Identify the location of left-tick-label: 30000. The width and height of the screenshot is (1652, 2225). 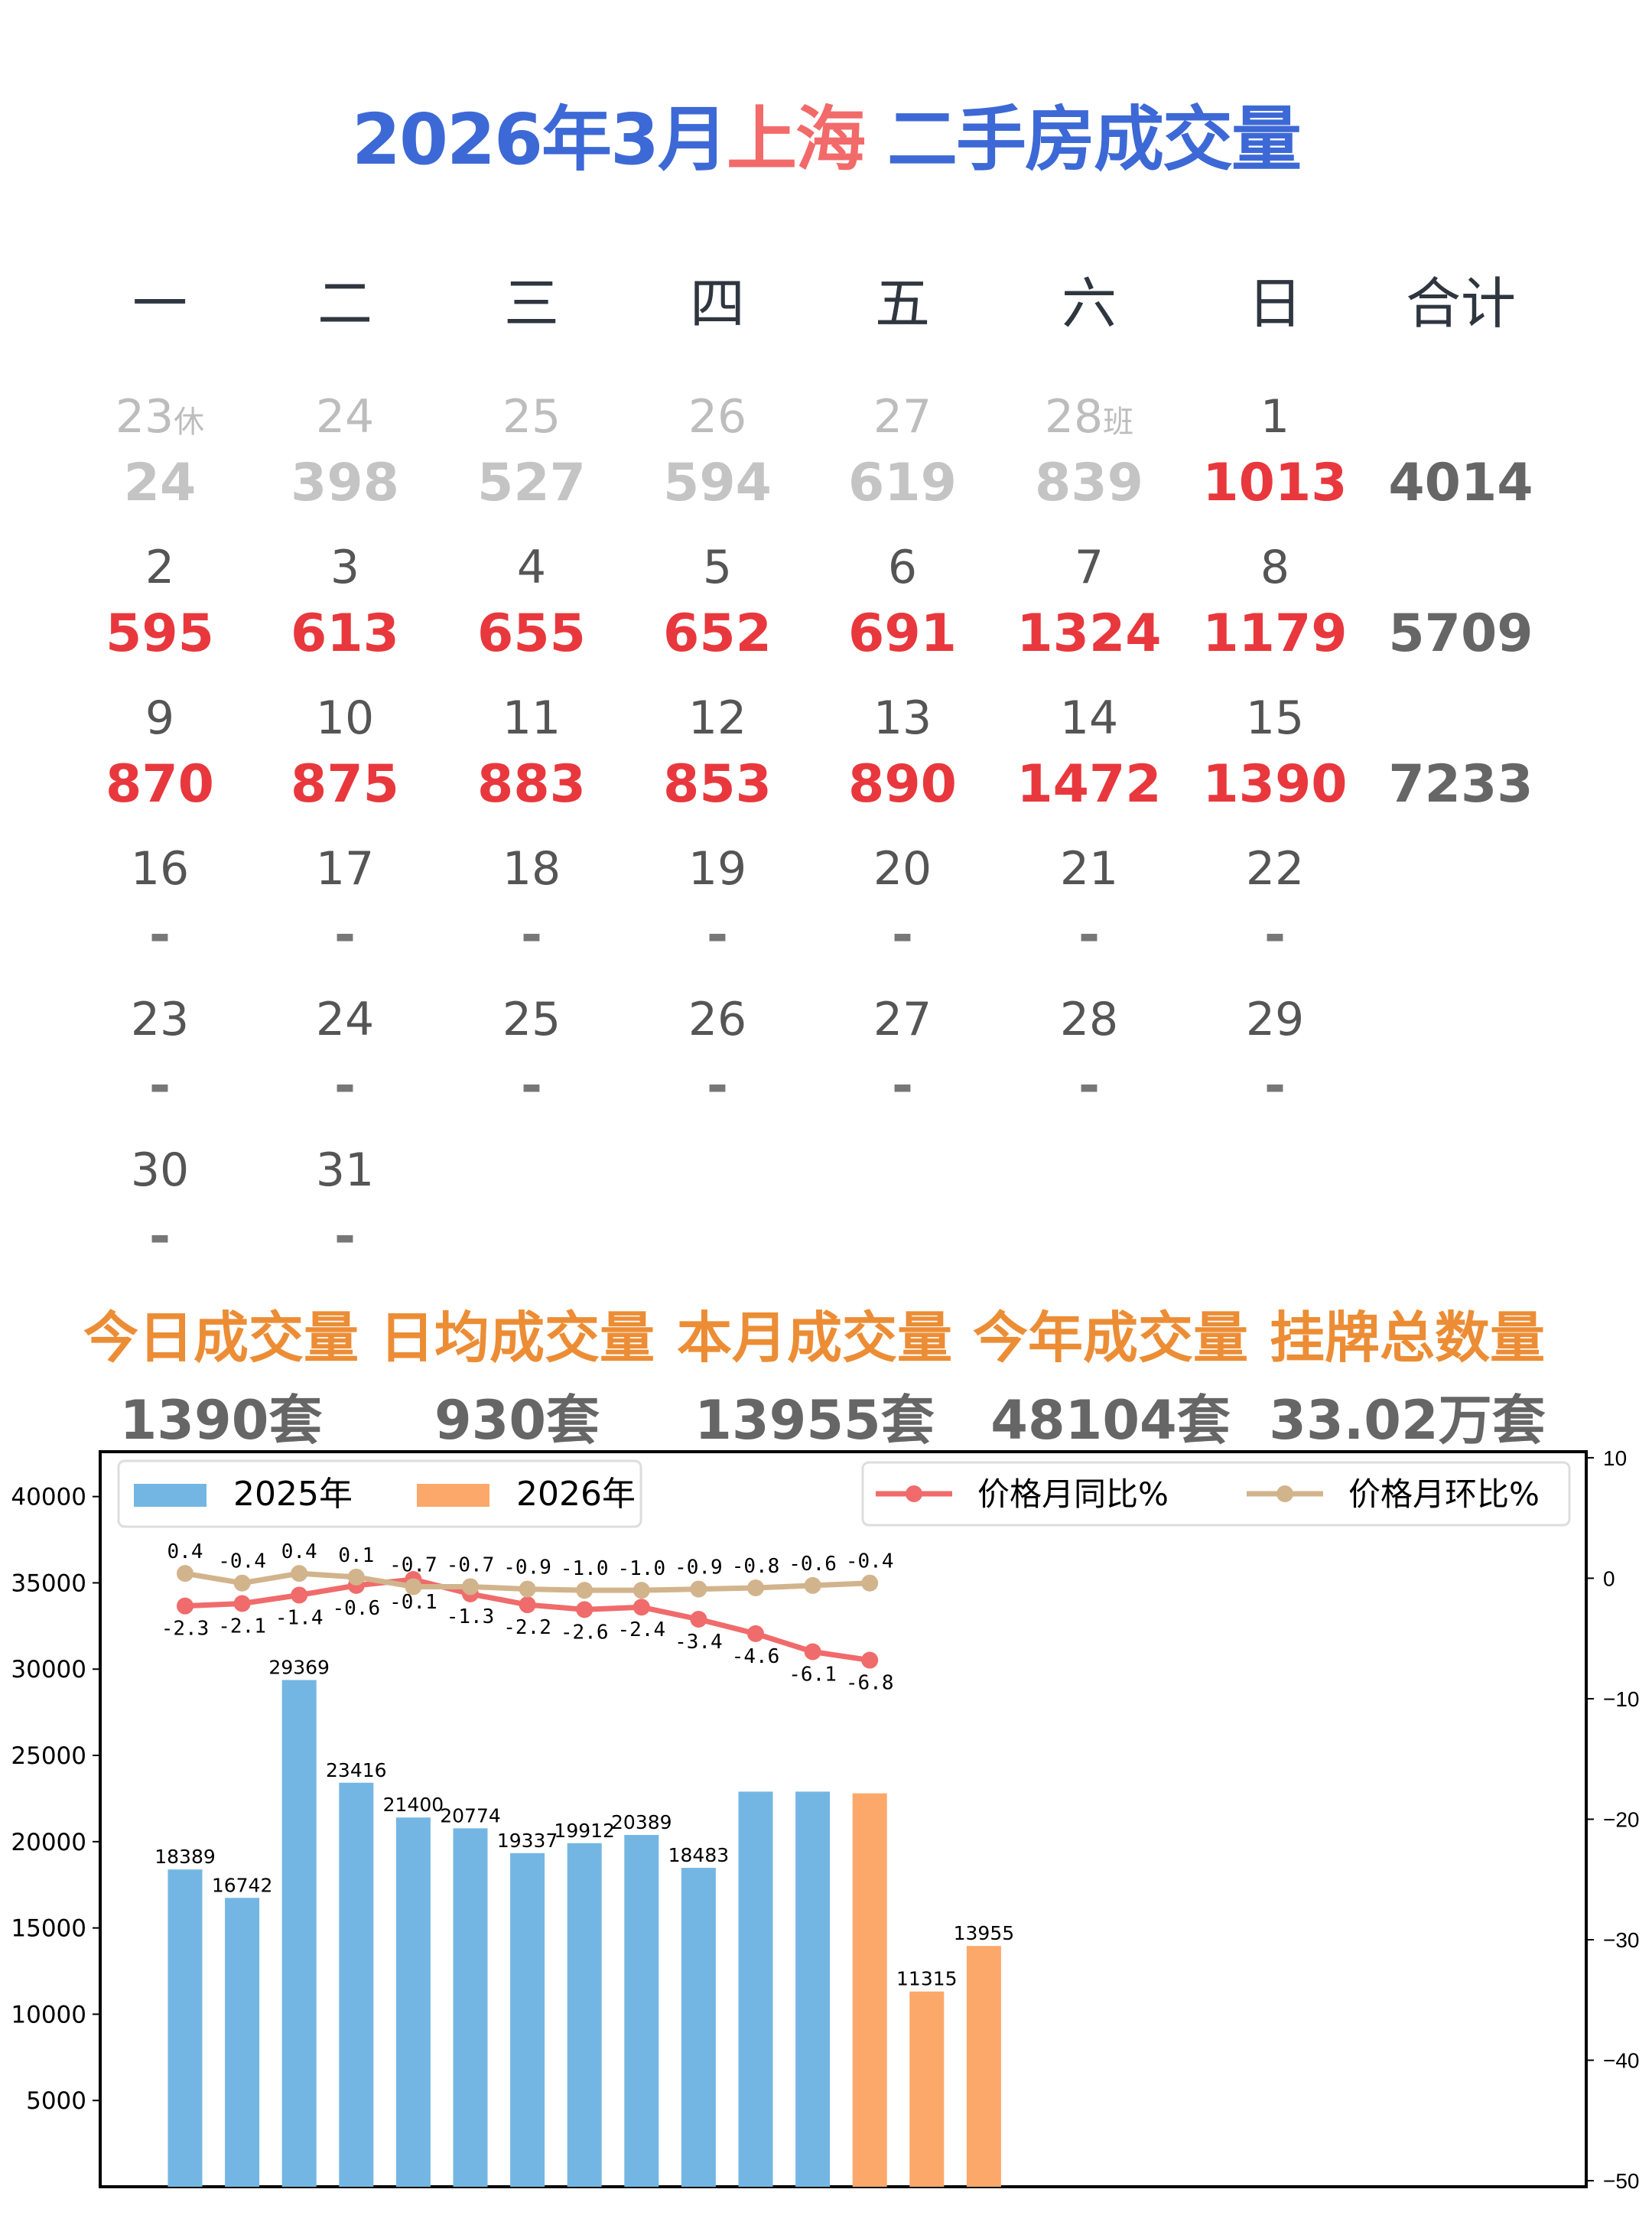
(48, 1669).